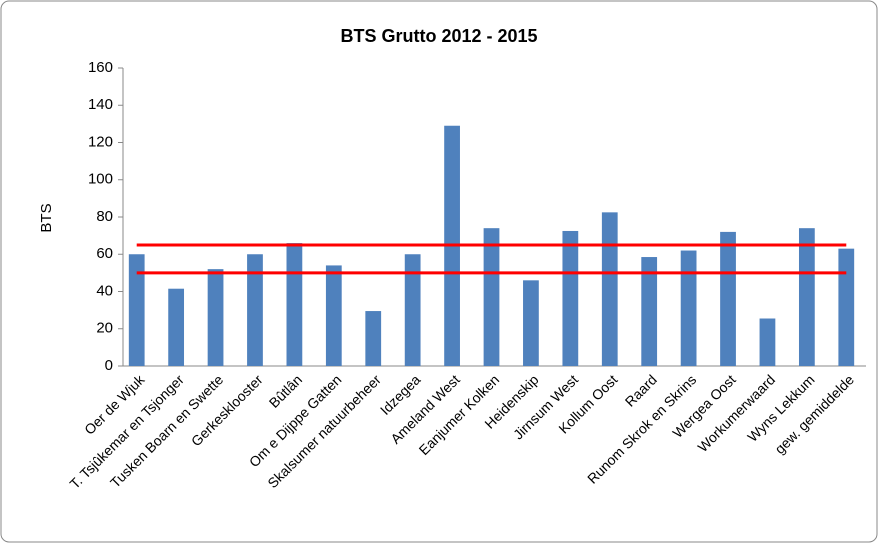  Describe the element at coordinates (104, 290) in the screenshot. I see `y-tick-label: 40` at that location.